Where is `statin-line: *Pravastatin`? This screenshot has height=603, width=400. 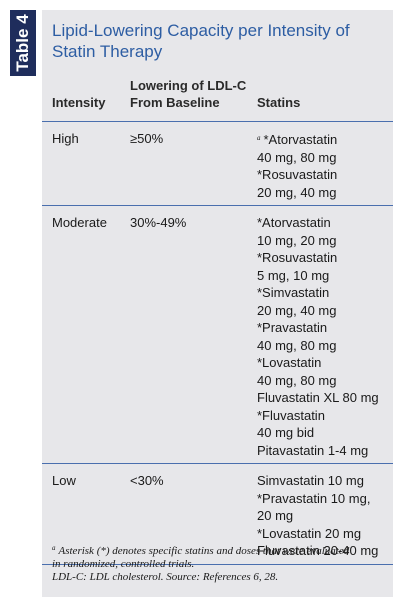 statin-line: *Pravastatin is located at coordinates (325, 328).